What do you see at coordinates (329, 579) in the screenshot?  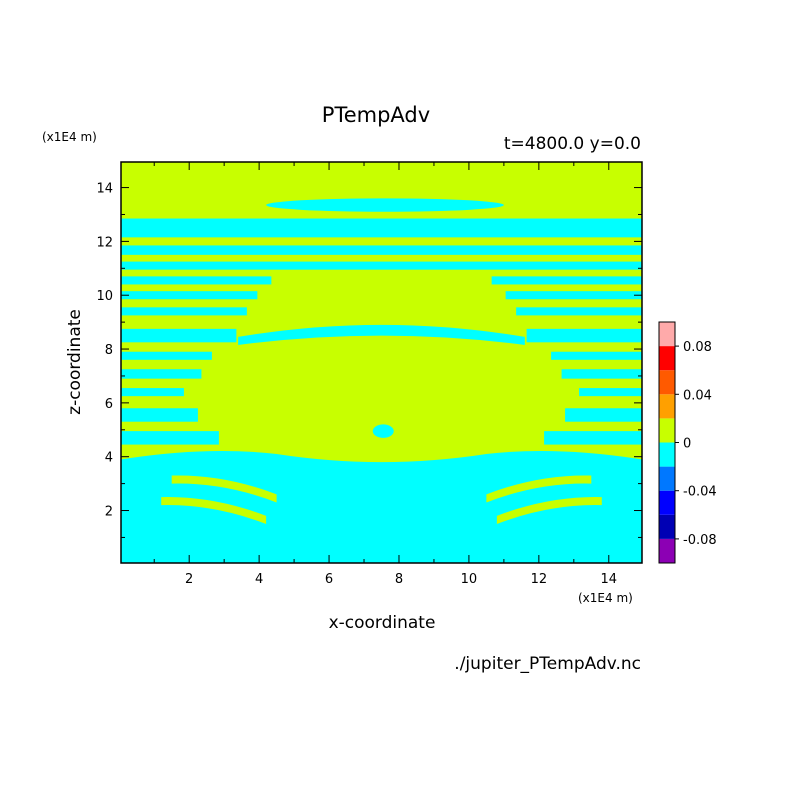 I see `x-tick-label: 6` at bounding box center [329, 579].